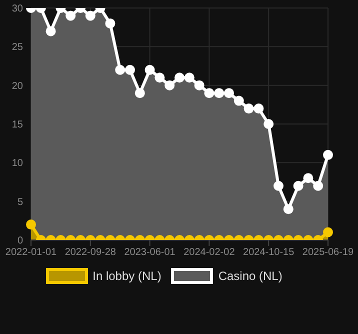 This screenshot has width=358, height=334. I want to click on y-tick-label: 25, so click(18, 48).